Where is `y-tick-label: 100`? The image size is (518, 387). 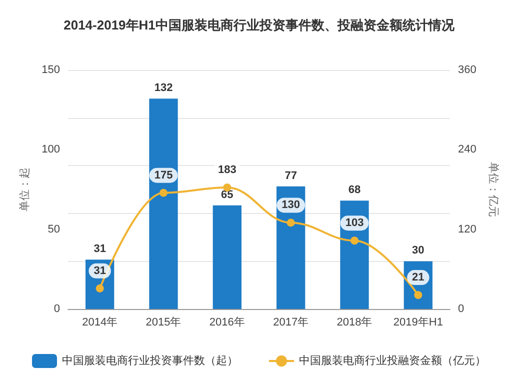
y-tick-label: 100 is located at coordinates (51, 150).